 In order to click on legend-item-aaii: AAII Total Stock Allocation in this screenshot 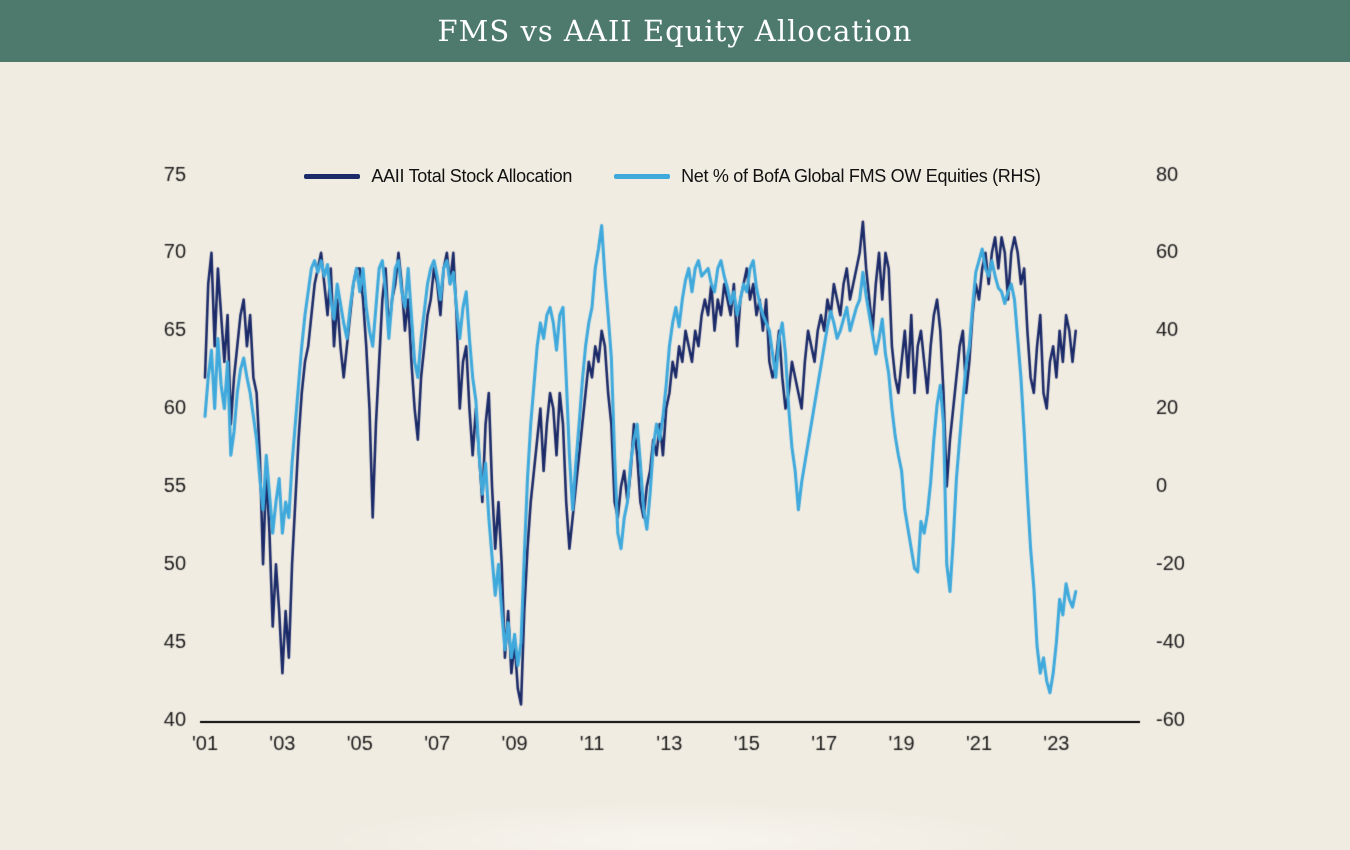, I will do `click(438, 176)`.